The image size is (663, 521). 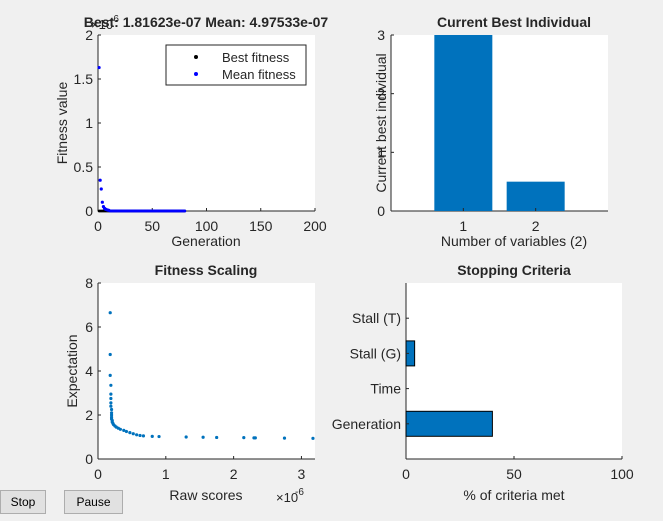 I want to click on stopping-x-tick-label: 0, so click(x=406, y=474).